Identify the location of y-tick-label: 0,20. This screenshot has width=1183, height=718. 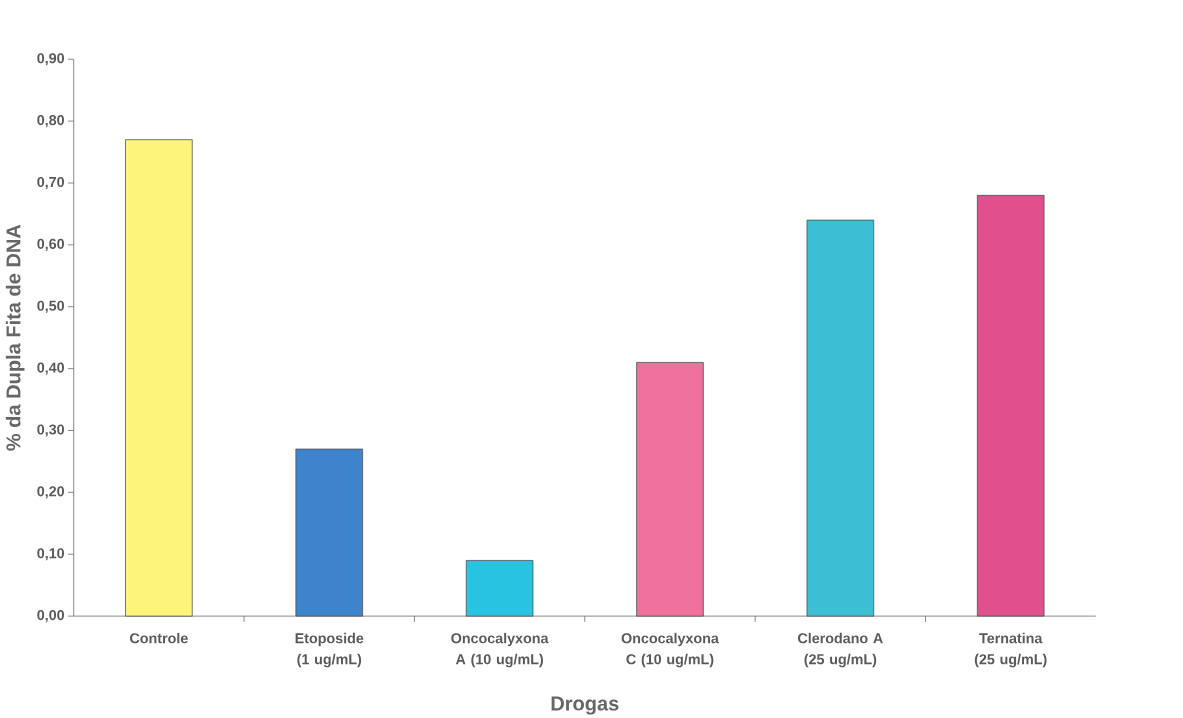
(50, 492).